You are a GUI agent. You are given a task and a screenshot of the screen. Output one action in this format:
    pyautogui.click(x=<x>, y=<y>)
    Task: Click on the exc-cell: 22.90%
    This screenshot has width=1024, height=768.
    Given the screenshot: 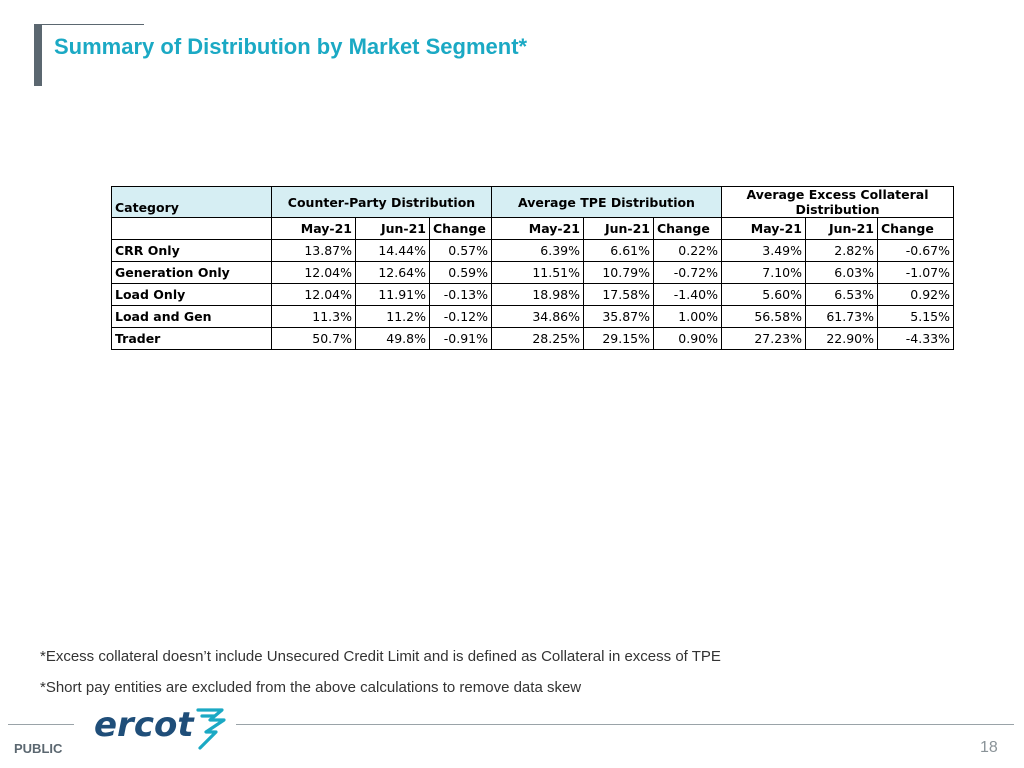 What is the action you would take?
    pyautogui.click(x=841, y=338)
    